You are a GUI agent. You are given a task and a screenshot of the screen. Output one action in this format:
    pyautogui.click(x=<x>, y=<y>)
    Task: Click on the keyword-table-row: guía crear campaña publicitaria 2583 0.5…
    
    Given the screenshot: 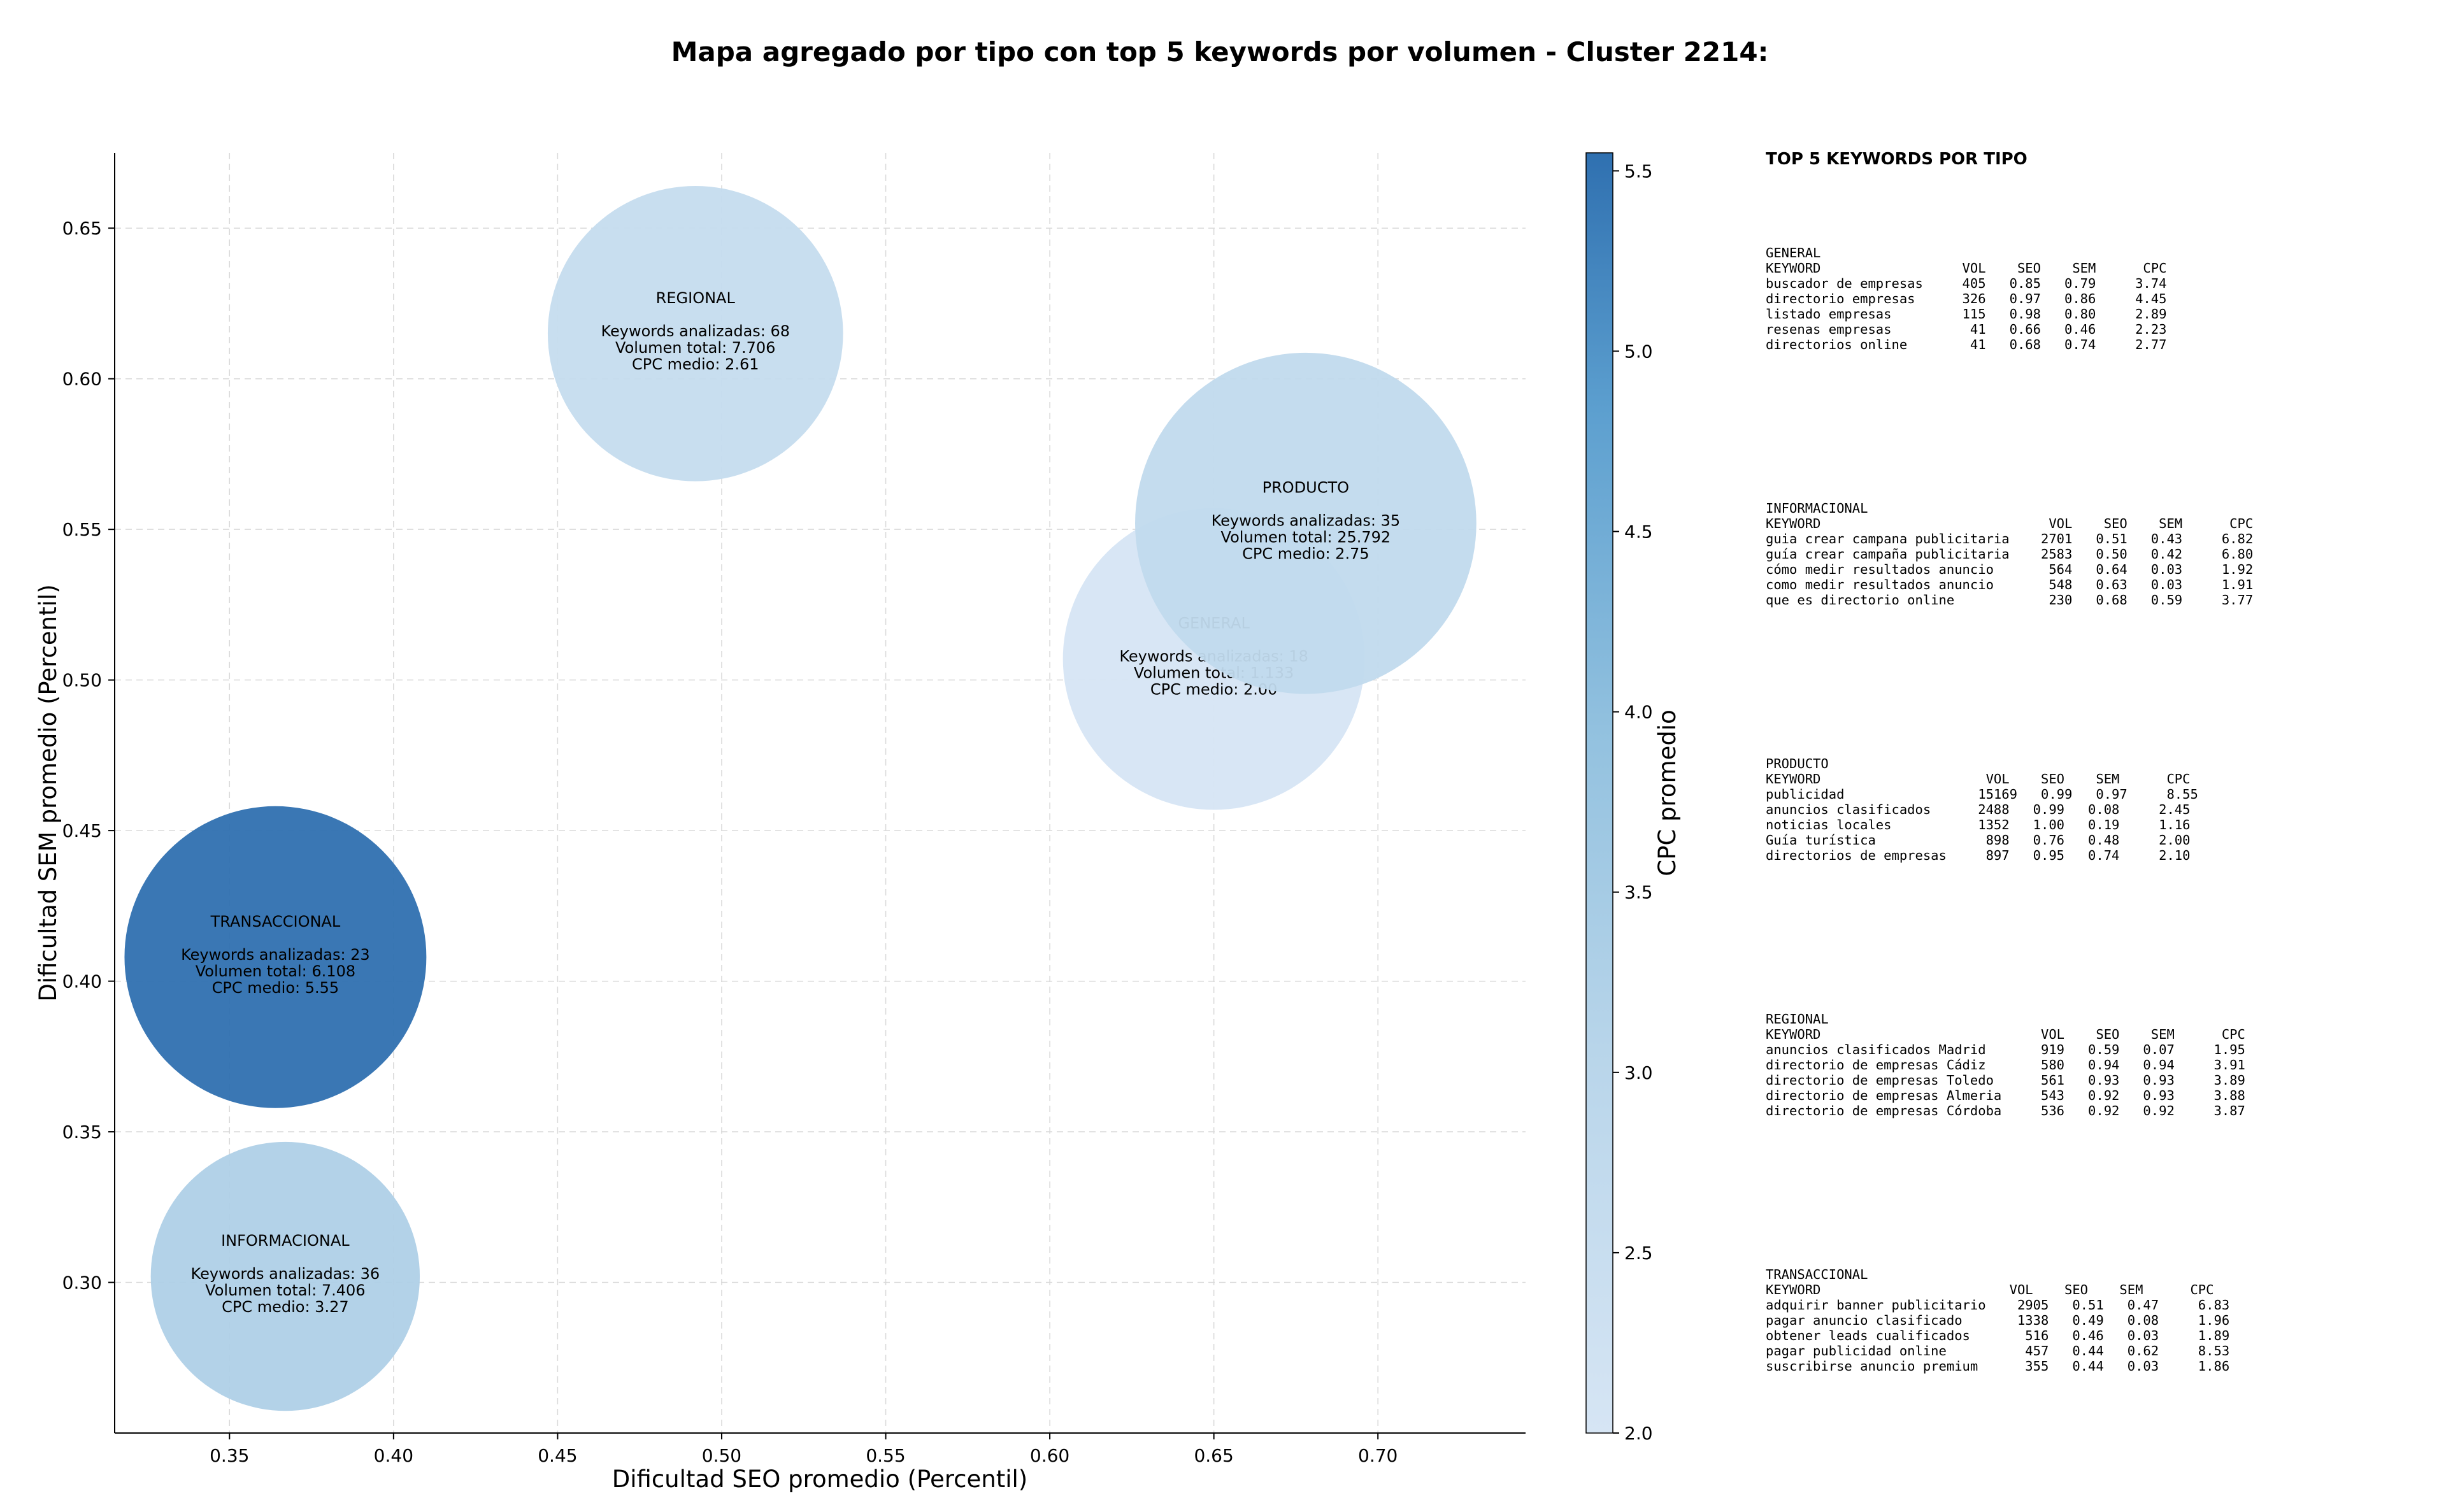 What is the action you would take?
    pyautogui.click(x=2010, y=554)
    